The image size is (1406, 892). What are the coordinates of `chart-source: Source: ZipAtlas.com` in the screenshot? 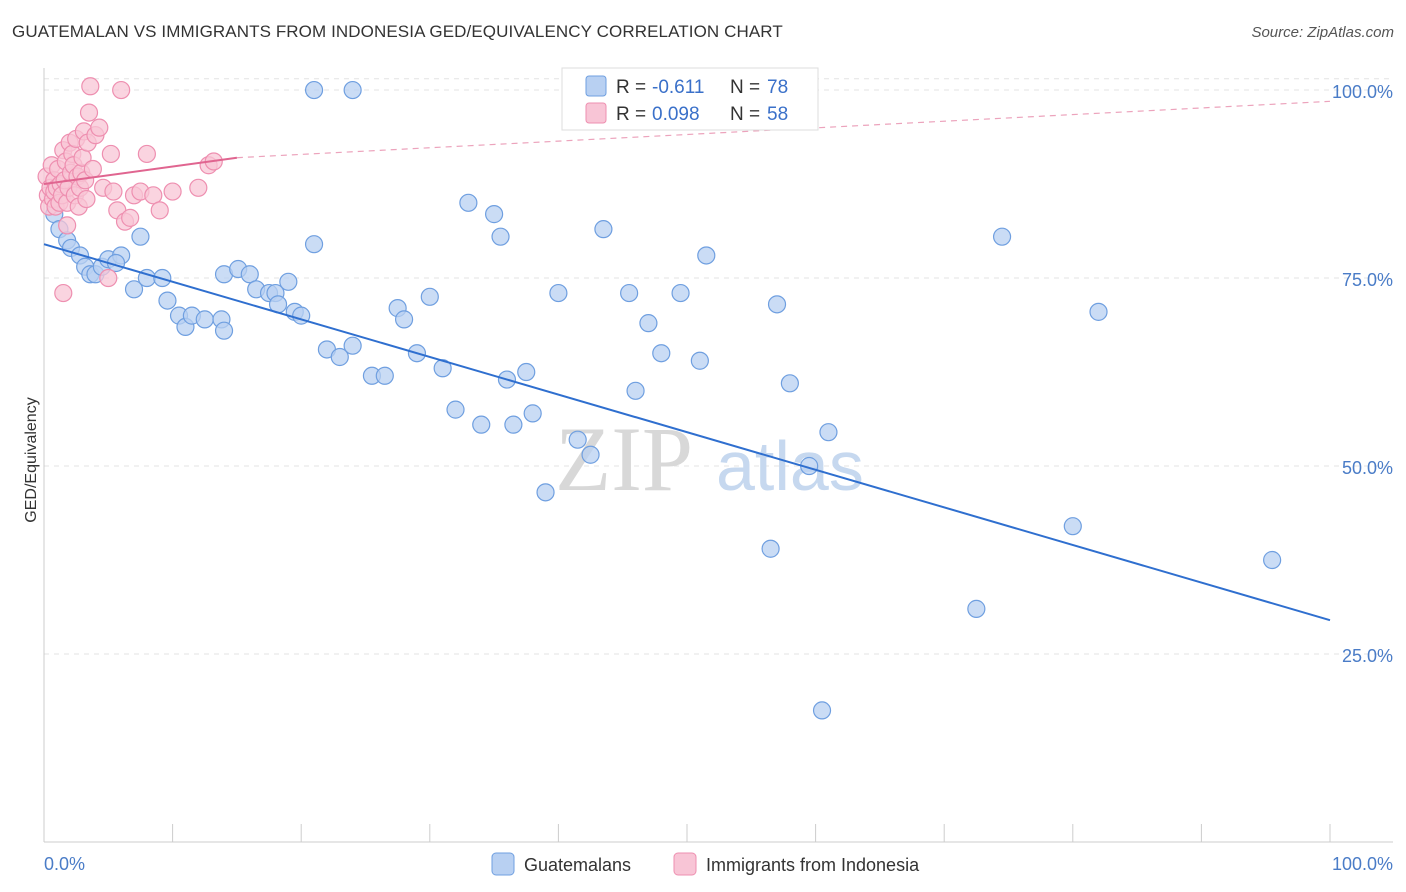 It's located at (1322, 32).